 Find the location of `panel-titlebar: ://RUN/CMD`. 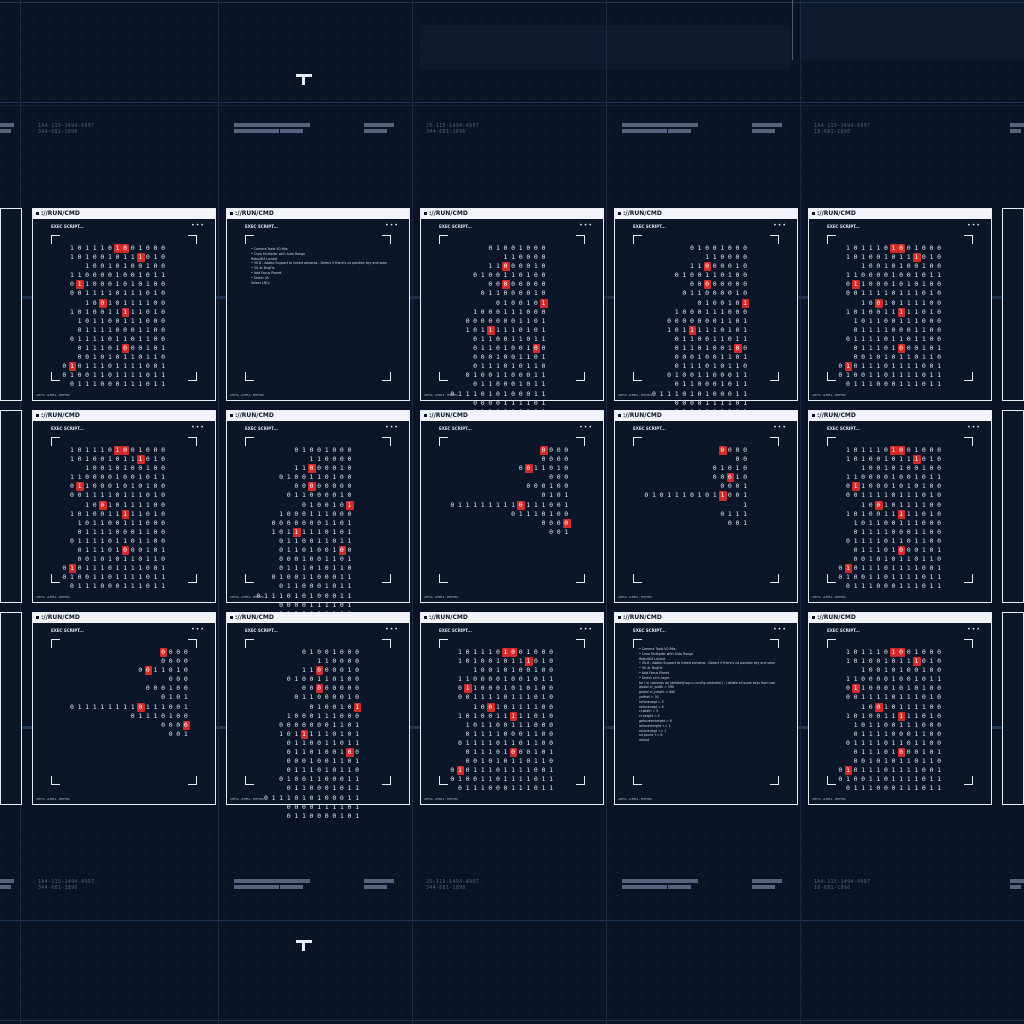

panel-titlebar: ://RUN/CMD is located at coordinates (706, 214).